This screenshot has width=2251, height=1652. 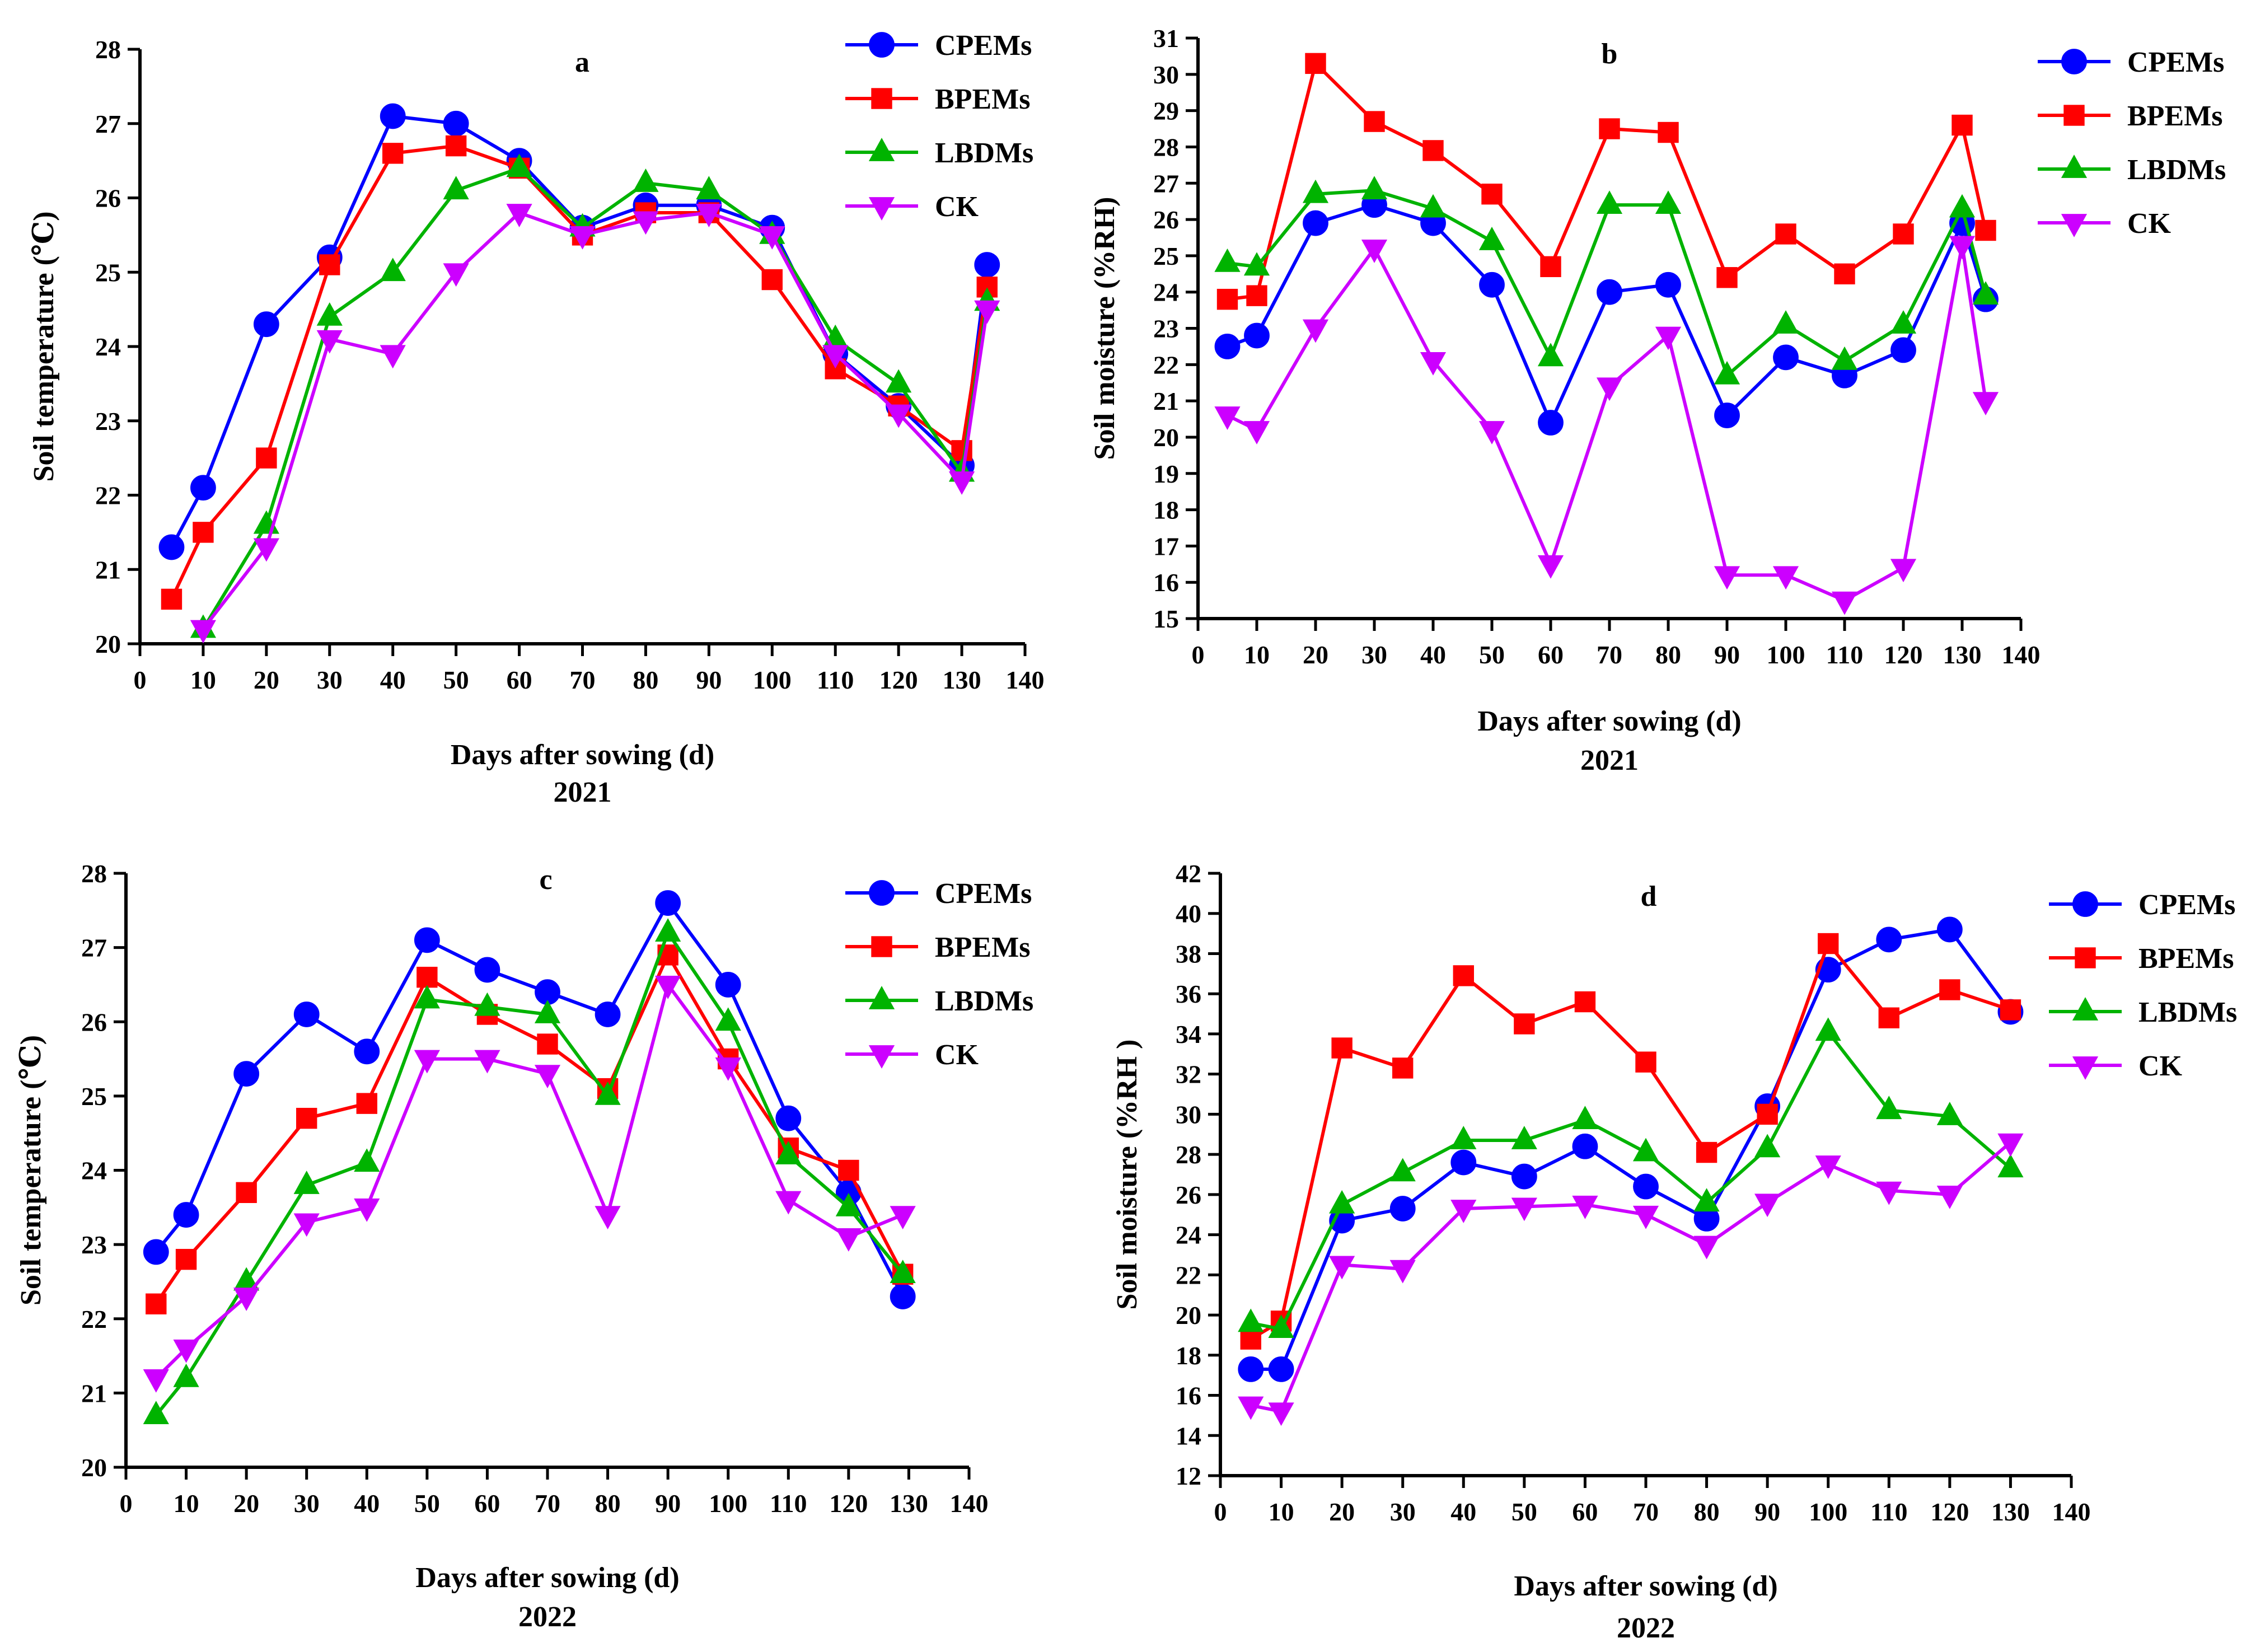 What do you see at coordinates (899, 680) in the screenshot?
I see `x-tick-label: 120` at bounding box center [899, 680].